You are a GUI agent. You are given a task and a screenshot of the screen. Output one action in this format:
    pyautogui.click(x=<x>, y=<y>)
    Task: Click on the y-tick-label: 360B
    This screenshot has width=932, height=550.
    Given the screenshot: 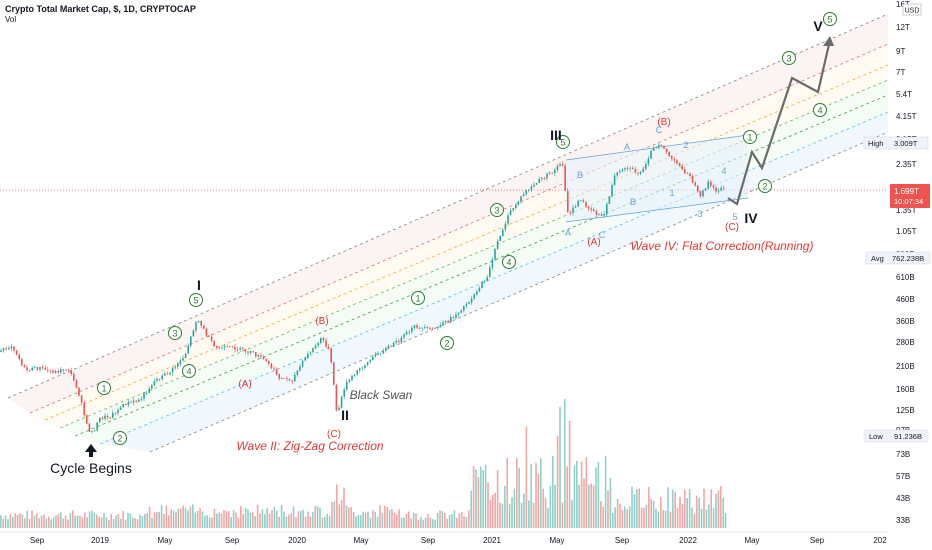 What is the action you would take?
    pyautogui.click(x=905, y=321)
    